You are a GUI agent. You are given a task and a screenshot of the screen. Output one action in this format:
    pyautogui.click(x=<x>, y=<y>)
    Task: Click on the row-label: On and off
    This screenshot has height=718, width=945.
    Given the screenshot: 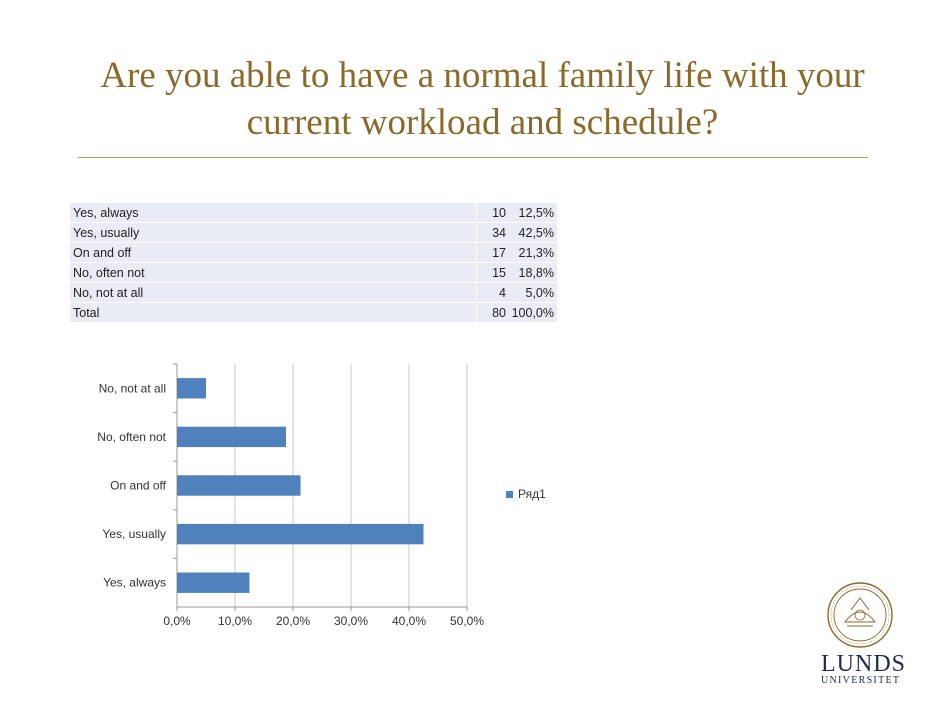 What is the action you would take?
    pyautogui.click(x=273, y=252)
    